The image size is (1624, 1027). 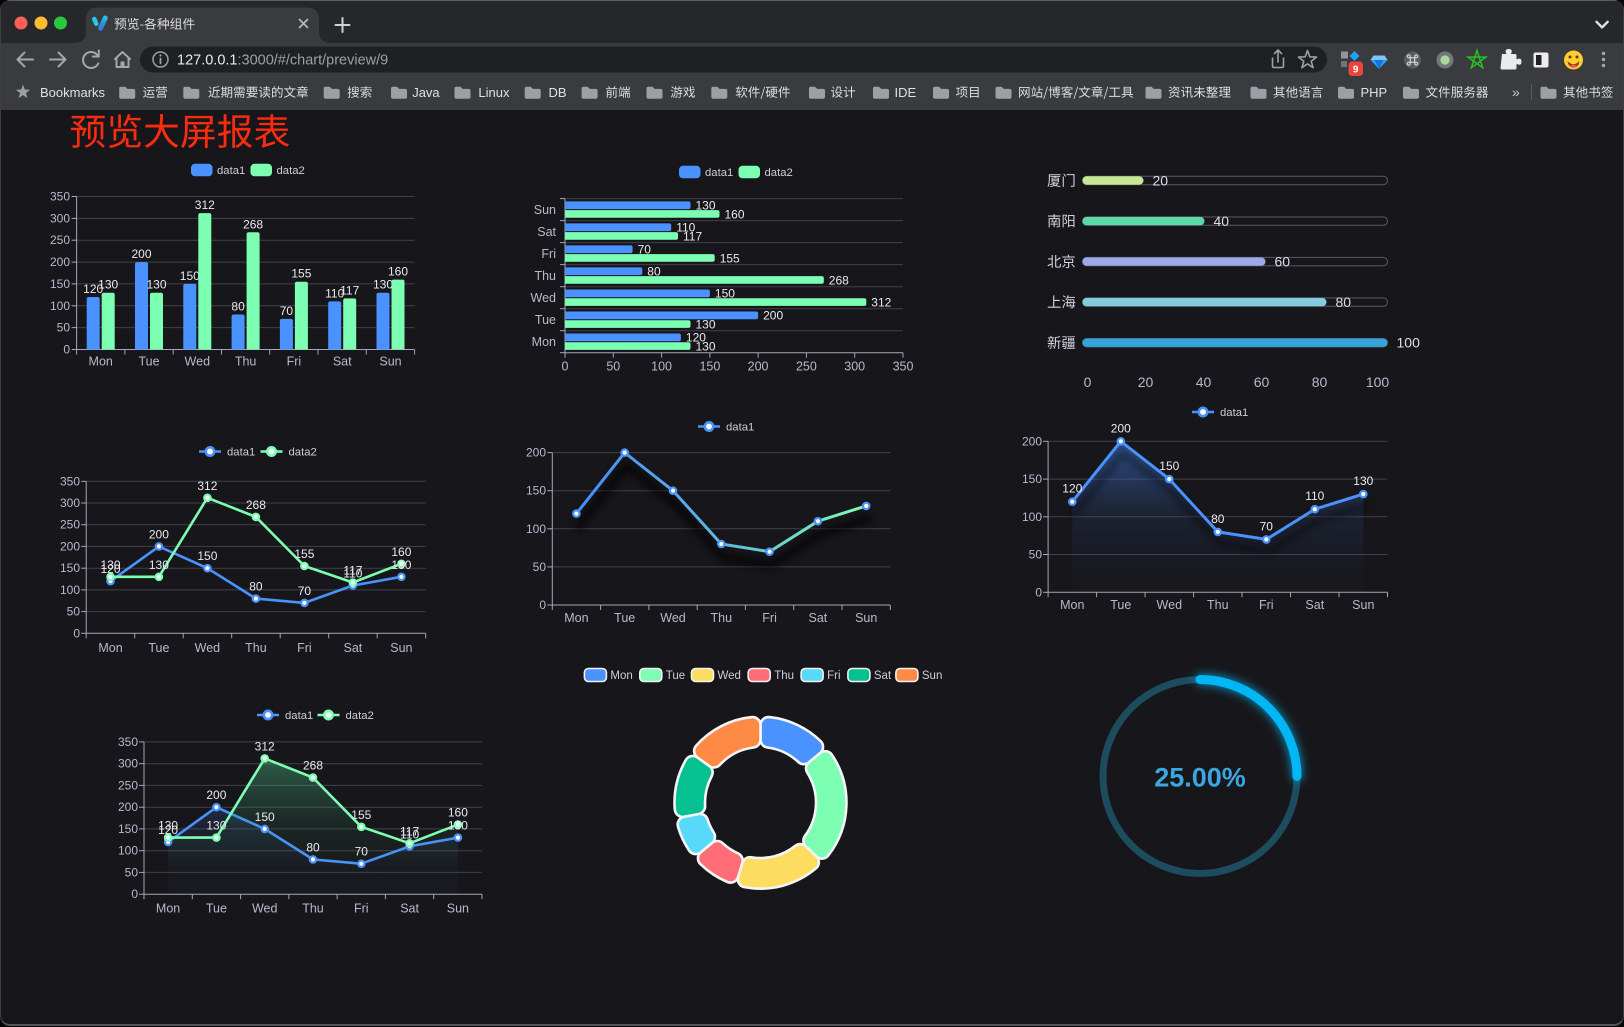 What do you see at coordinates (1356, 70) in the screenshot?
I see `svg-text: 9` at bounding box center [1356, 70].